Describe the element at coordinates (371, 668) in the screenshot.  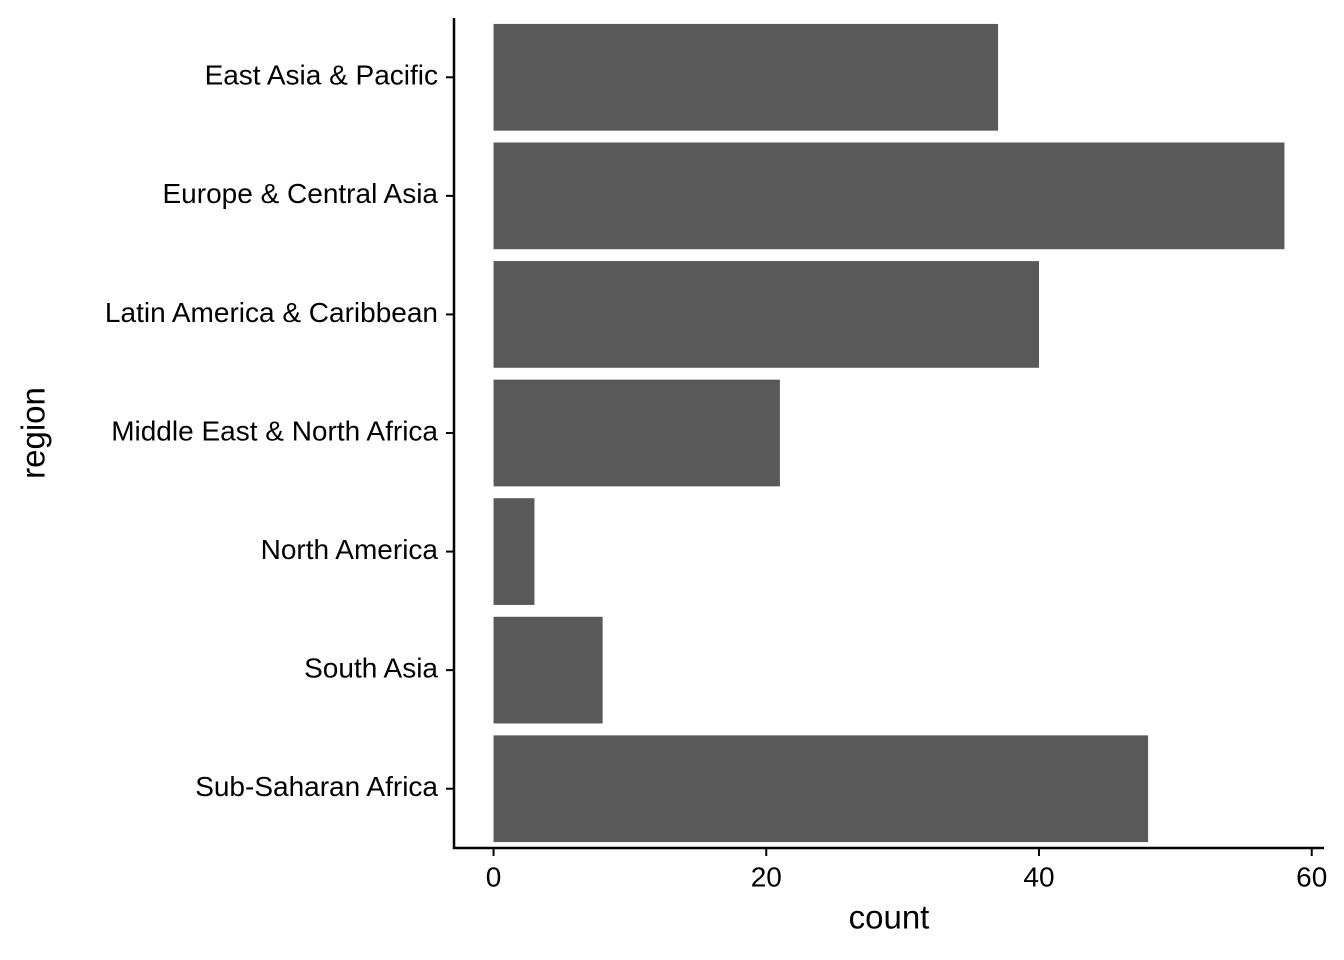
I see `y-tick-label: South Asia` at that location.